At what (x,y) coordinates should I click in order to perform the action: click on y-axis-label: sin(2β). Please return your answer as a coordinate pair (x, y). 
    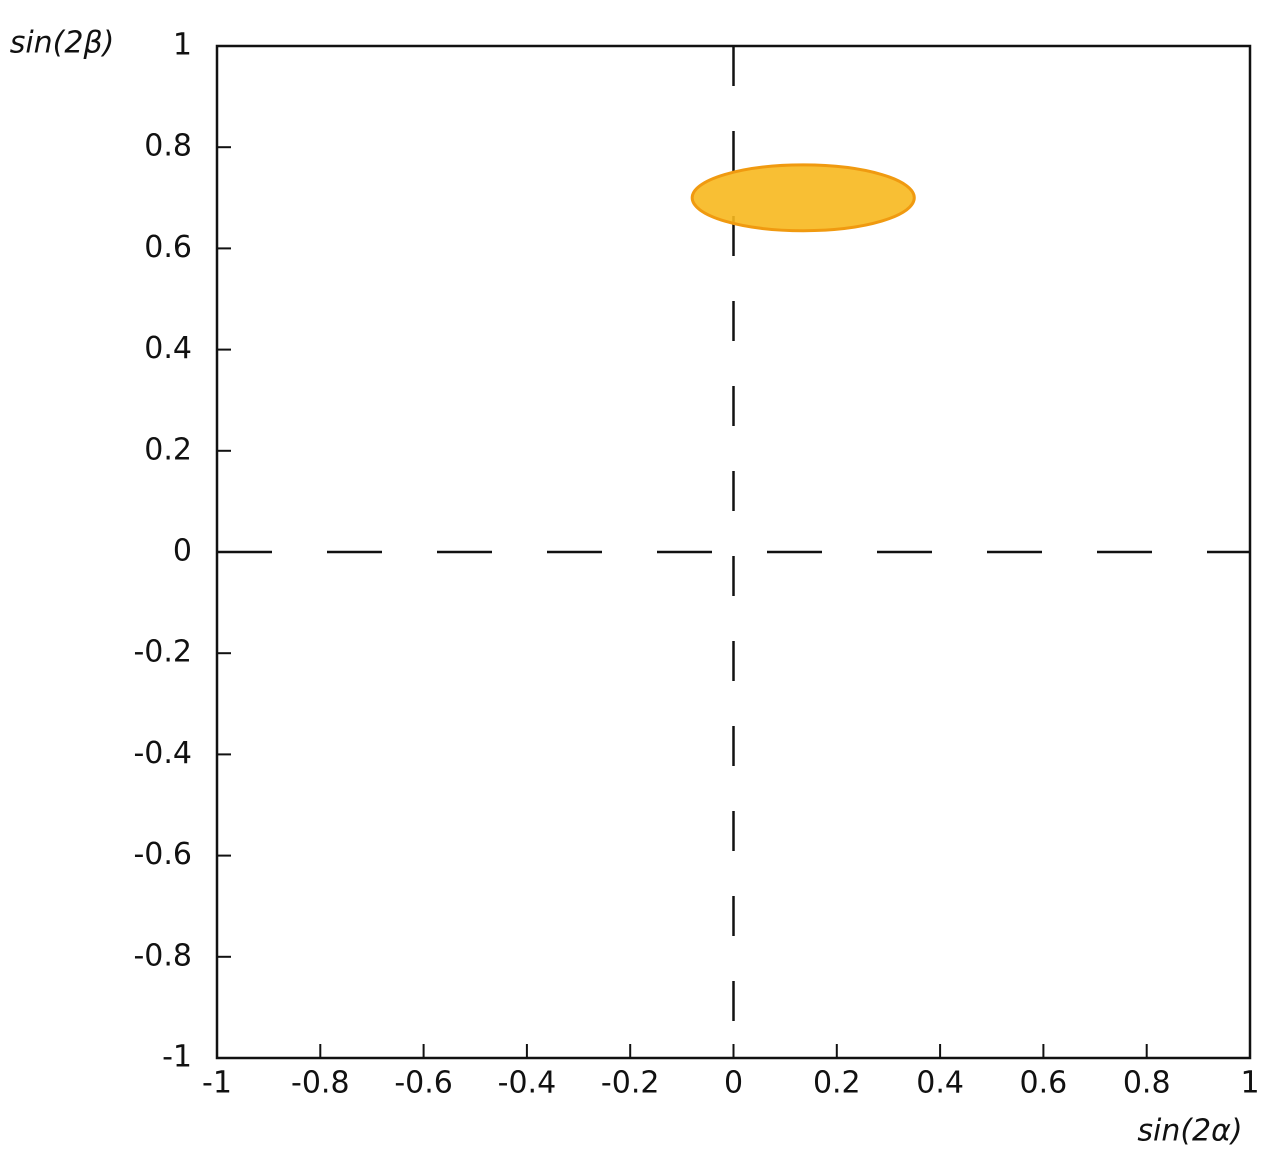
    Looking at the image, I should click on (62, 43).